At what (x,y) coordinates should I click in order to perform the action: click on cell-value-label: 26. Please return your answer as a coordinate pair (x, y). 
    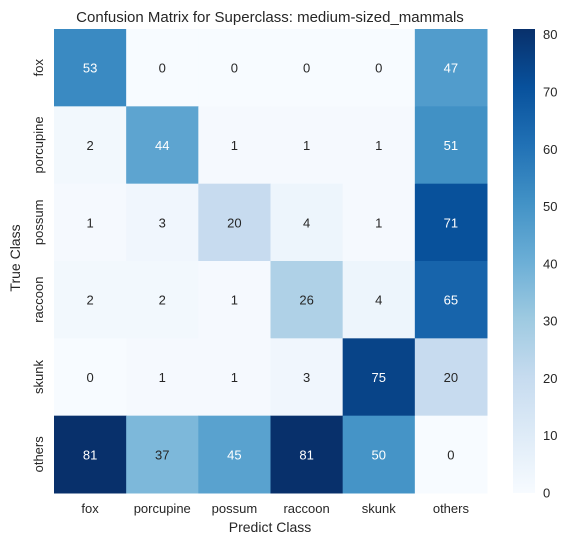
    Looking at the image, I should click on (306, 300).